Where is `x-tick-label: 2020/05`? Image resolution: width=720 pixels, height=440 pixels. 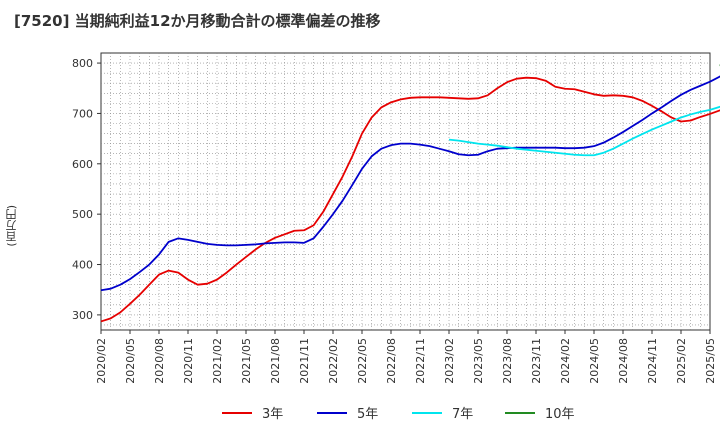
x-tick-label: 2020/05 is located at coordinates (130, 361).